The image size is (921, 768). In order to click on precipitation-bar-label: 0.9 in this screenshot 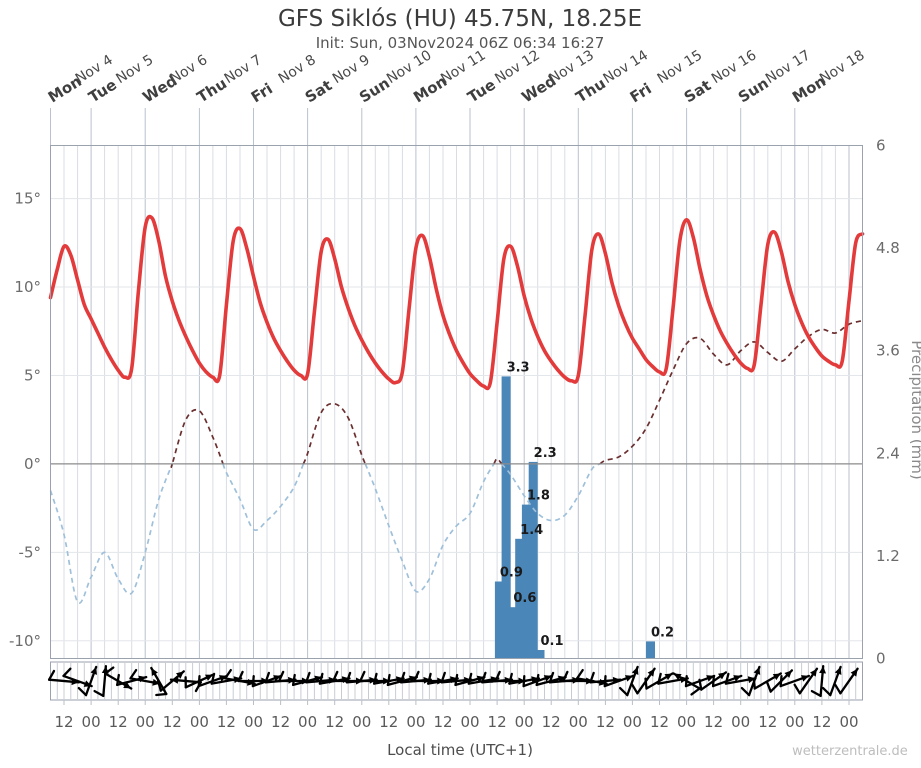, I will do `click(511, 573)`.